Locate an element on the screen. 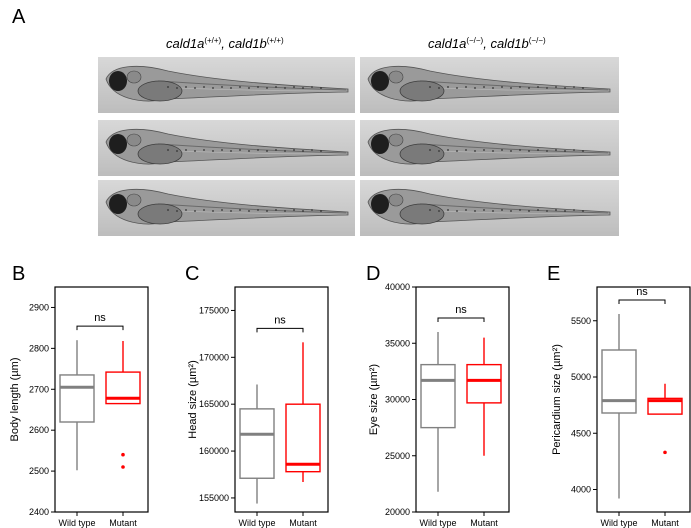  y-axis-label: Eye size (µm²) is located at coordinates (374, 399).